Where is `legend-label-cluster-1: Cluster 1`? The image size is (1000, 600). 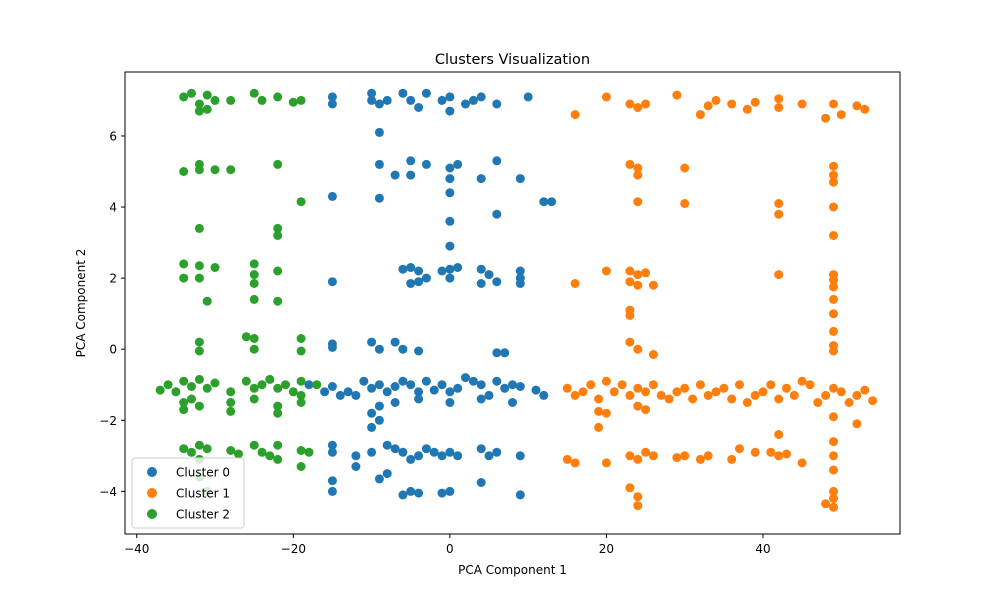 legend-label-cluster-1: Cluster 1 is located at coordinates (203, 494).